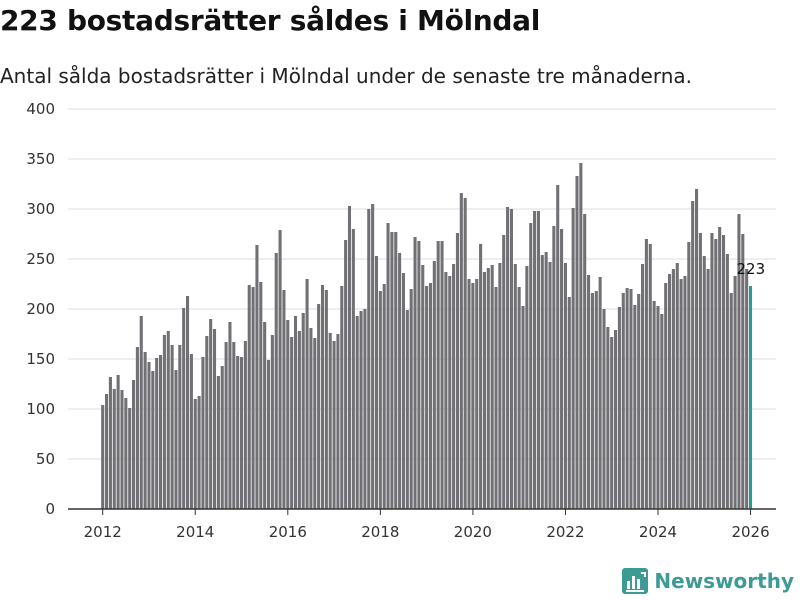  I want to click on y-tick-label: 250, so click(40, 259).